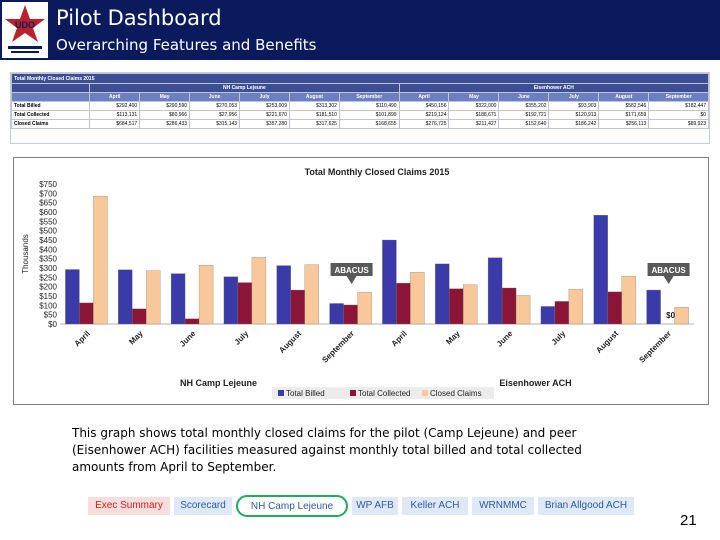 The width and height of the screenshot is (720, 540). I want to click on table-month-header: July, so click(574, 97).